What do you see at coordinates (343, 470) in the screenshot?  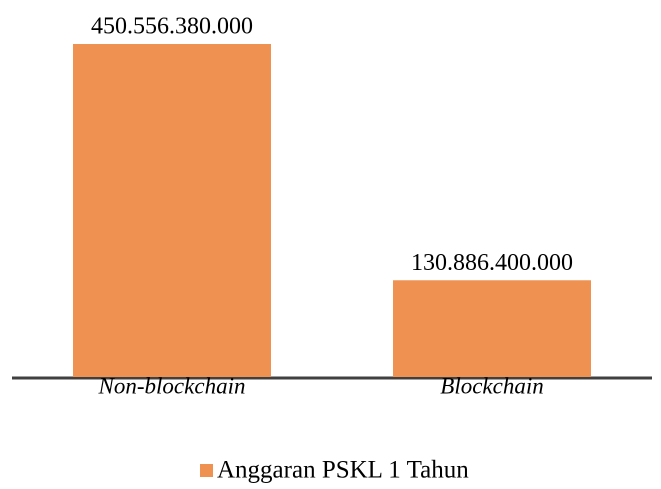 I see `legend-label: Anggaran PSKL 1 Tahun` at bounding box center [343, 470].